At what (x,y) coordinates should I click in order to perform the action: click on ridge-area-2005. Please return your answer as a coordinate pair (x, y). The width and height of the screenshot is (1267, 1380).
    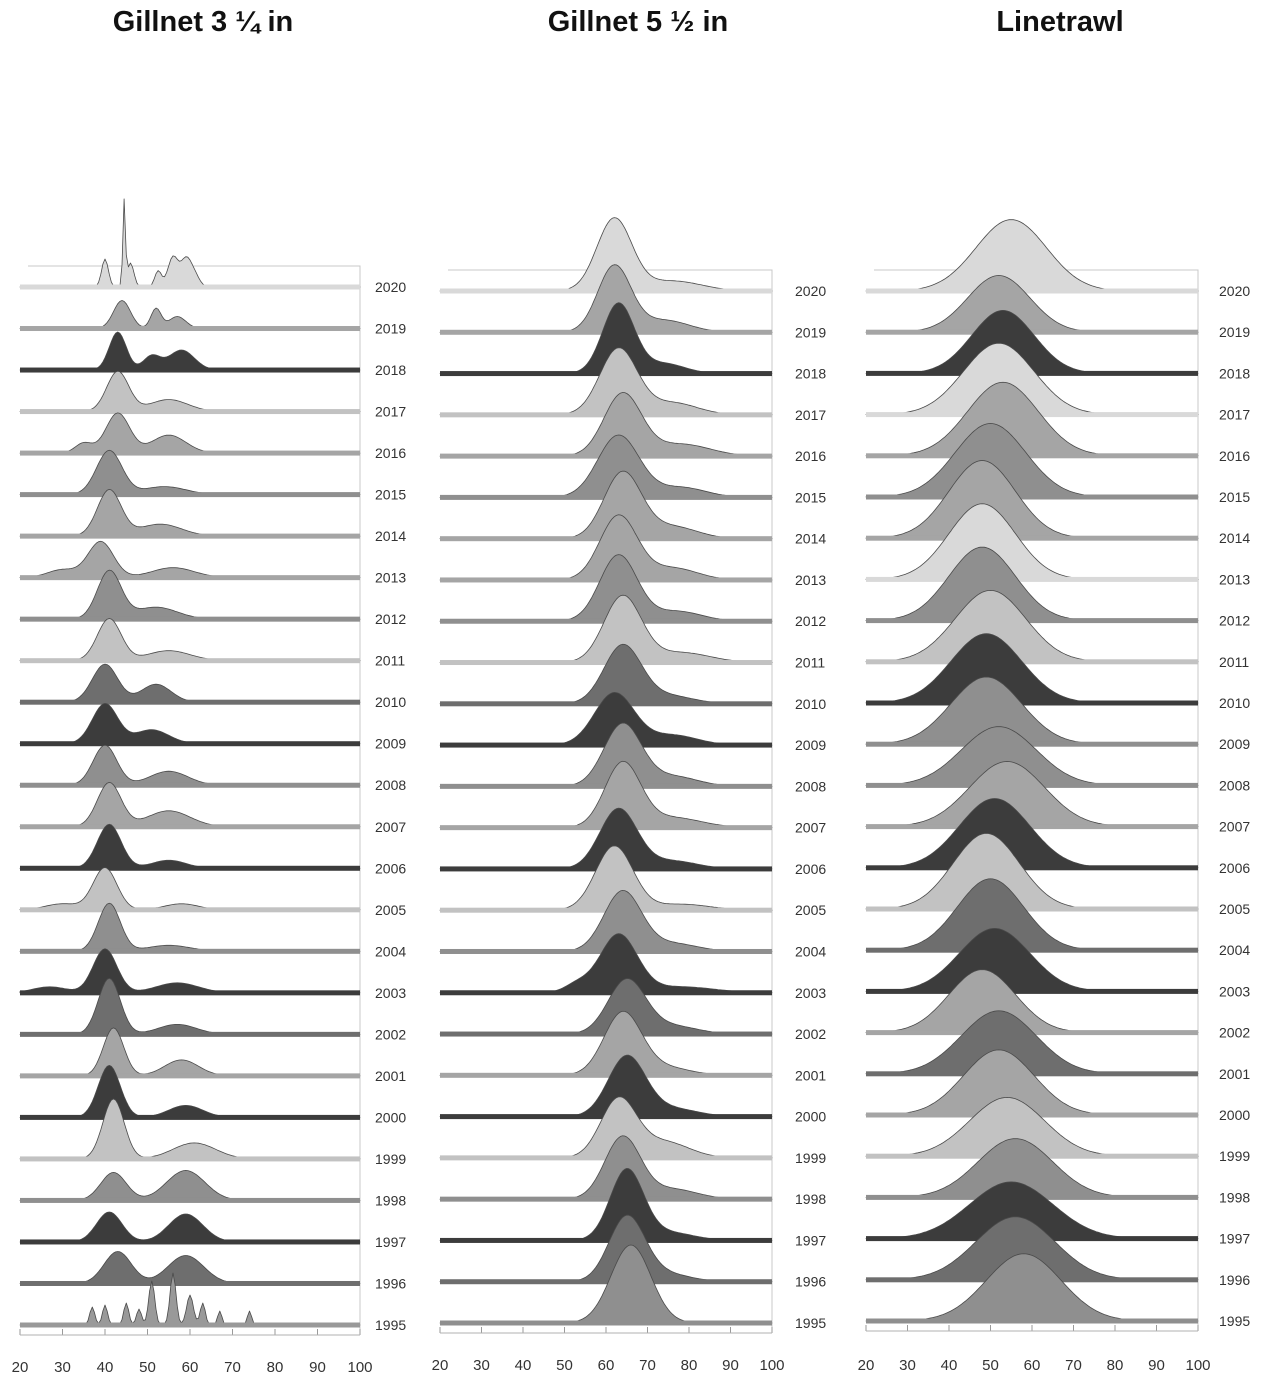
    Looking at the image, I should click on (190, 889).